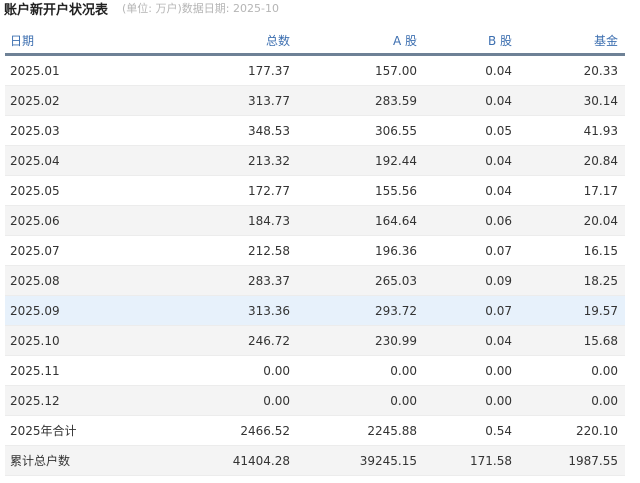 Image resolution: width=640 pixels, height=483 pixels. Describe the element at coordinates (225, 250) in the screenshot. I see `cell-total: 212.58` at that location.